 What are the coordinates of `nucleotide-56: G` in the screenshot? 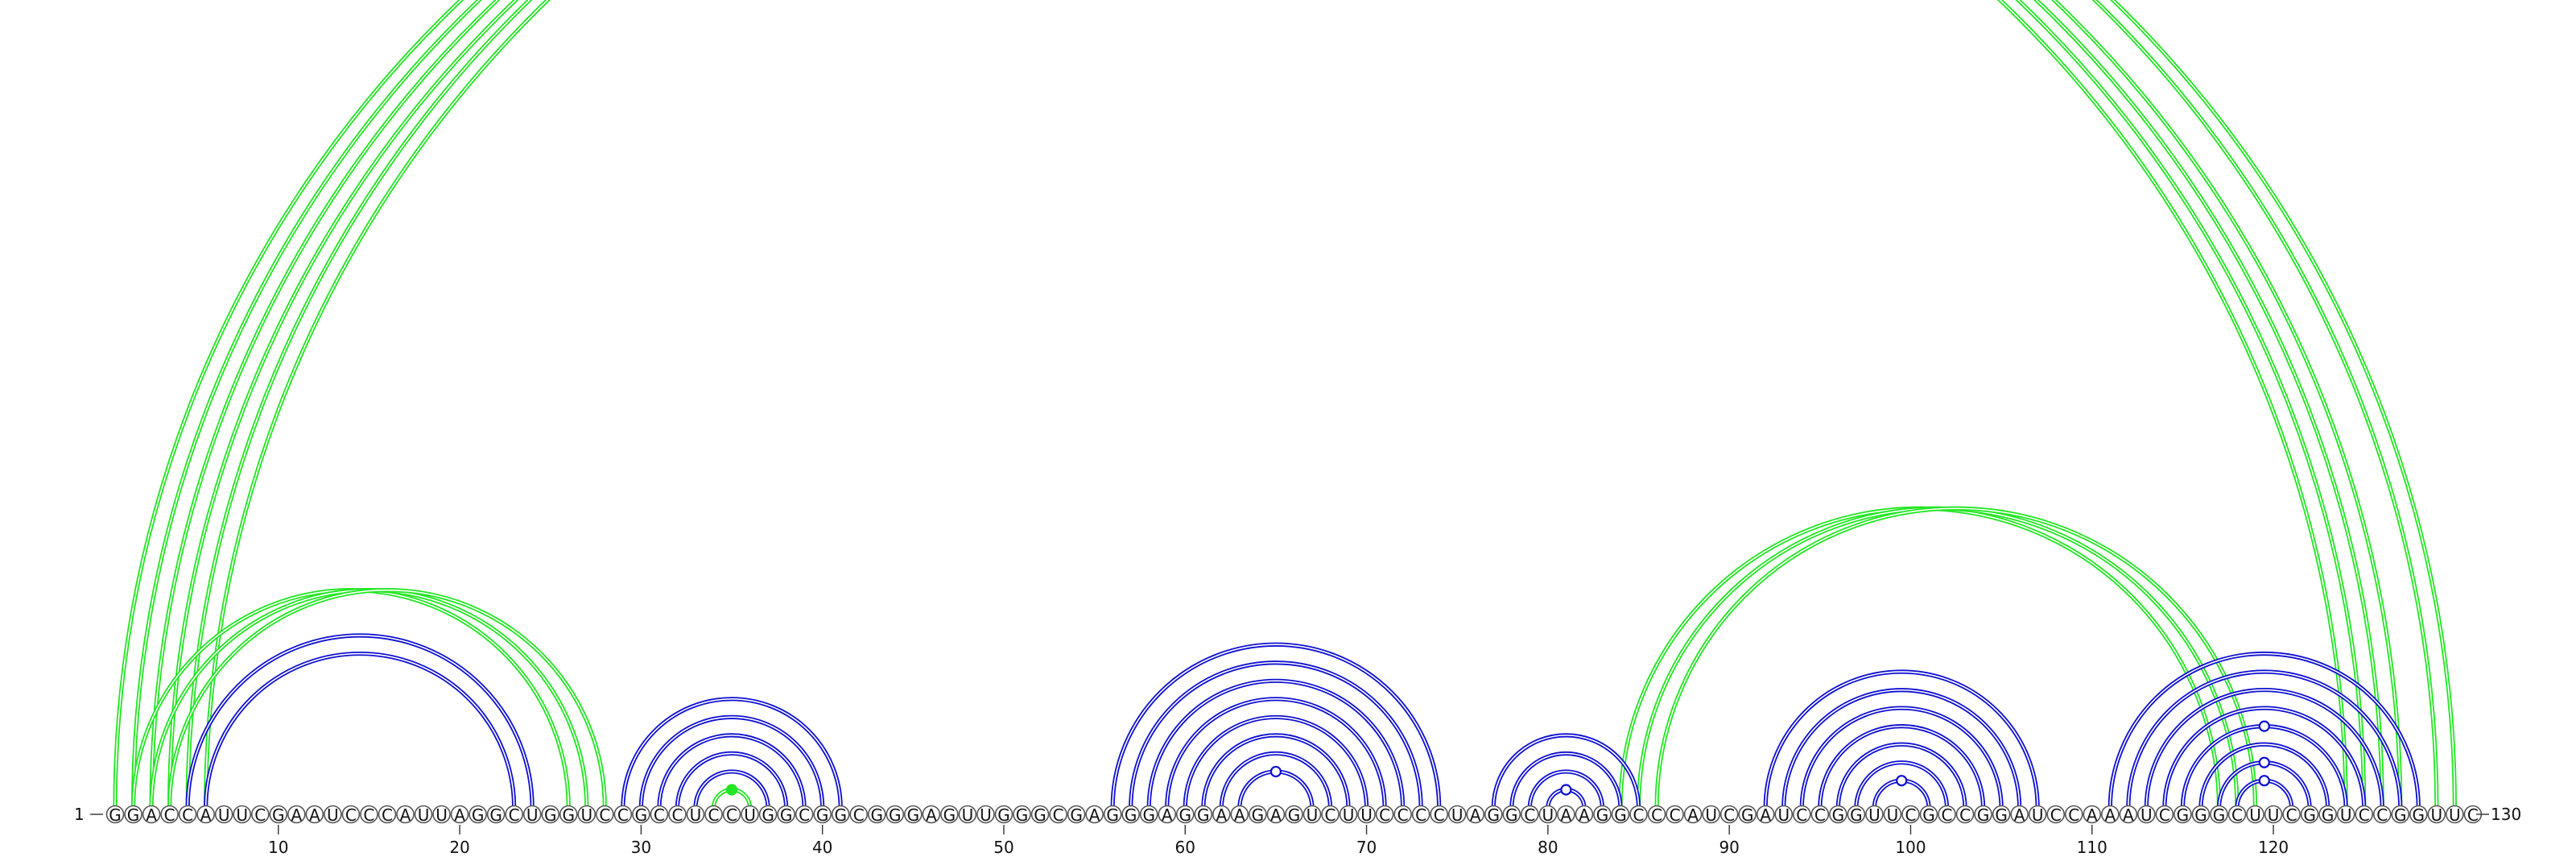 It's located at (1112, 815).